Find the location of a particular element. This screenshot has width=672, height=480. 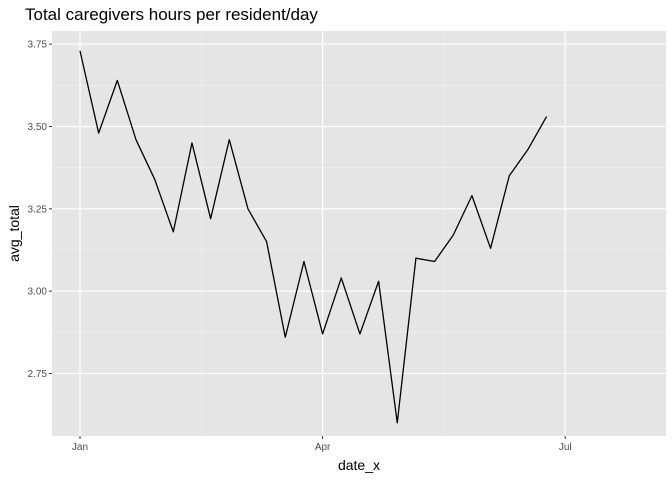

y-tick-label: 3.50 is located at coordinates (38, 127).